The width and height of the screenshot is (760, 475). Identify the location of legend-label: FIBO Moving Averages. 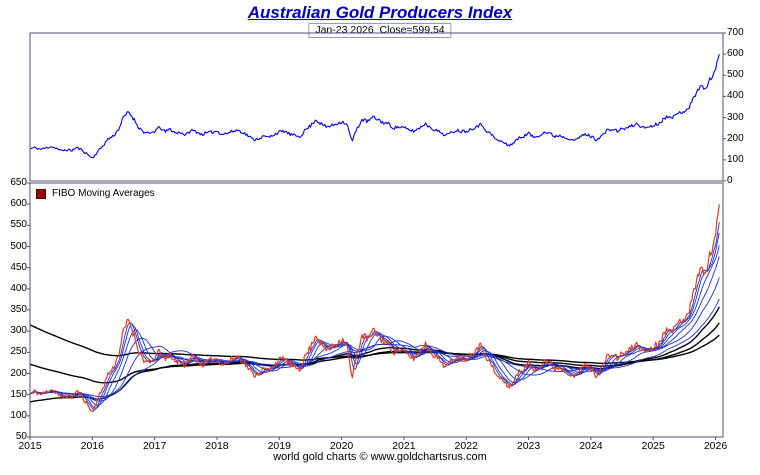
(103, 193).